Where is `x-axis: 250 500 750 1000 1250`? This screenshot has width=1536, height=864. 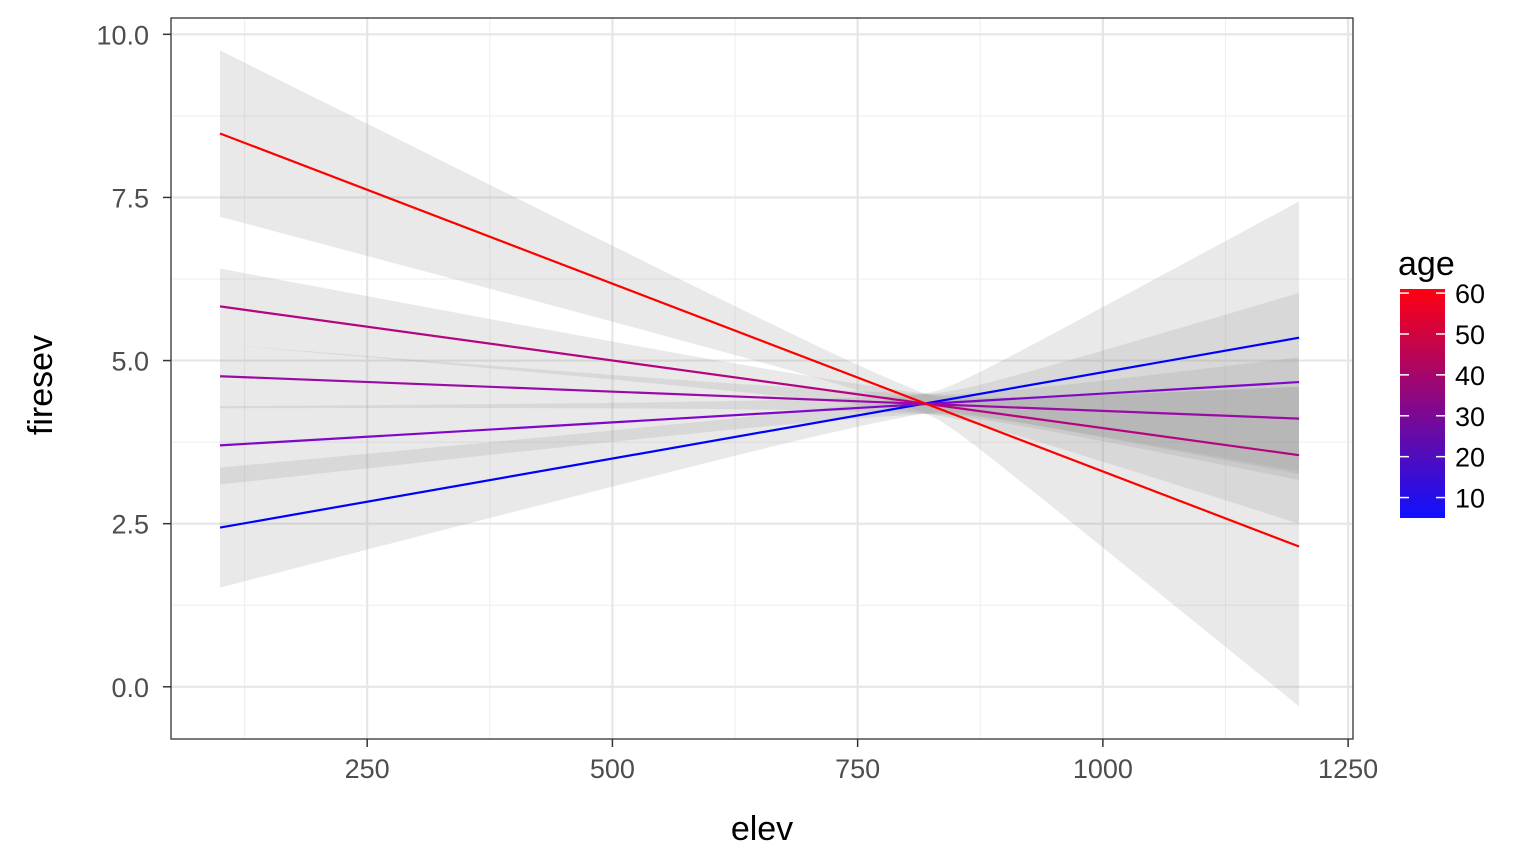 x-axis: 250 500 750 1000 1250 is located at coordinates (861, 761).